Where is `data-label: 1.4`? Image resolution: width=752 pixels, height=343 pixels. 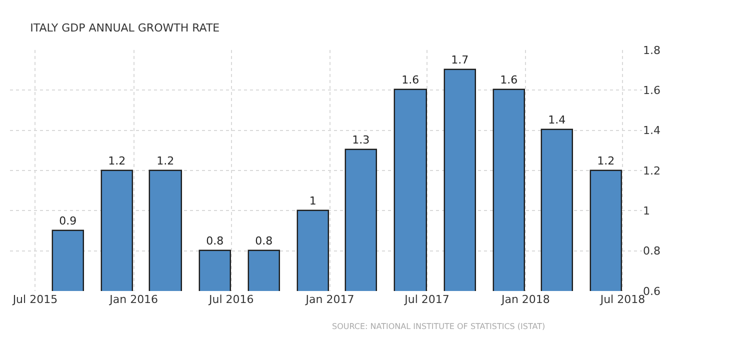 data-label: 1.4 is located at coordinates (557, 119).